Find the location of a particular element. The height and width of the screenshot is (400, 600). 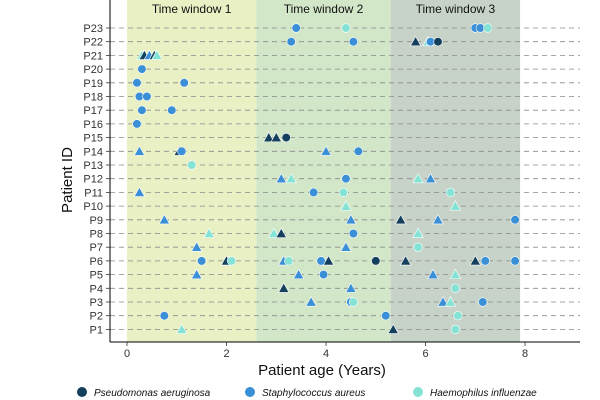

y-tick-label: P2 is located at coordinates (96, 317).